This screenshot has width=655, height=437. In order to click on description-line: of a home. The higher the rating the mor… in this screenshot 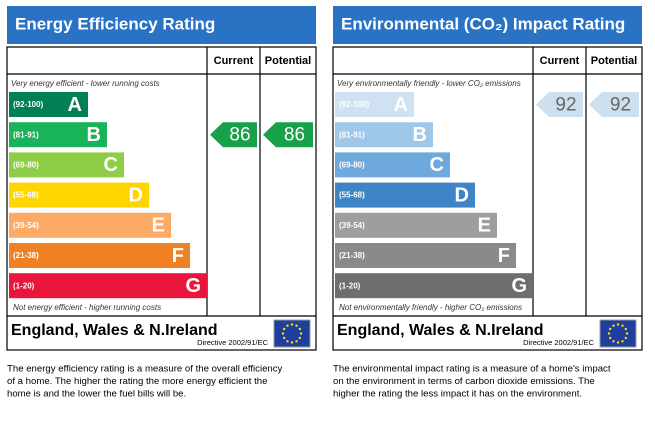, I will do `click(137, 381)`.